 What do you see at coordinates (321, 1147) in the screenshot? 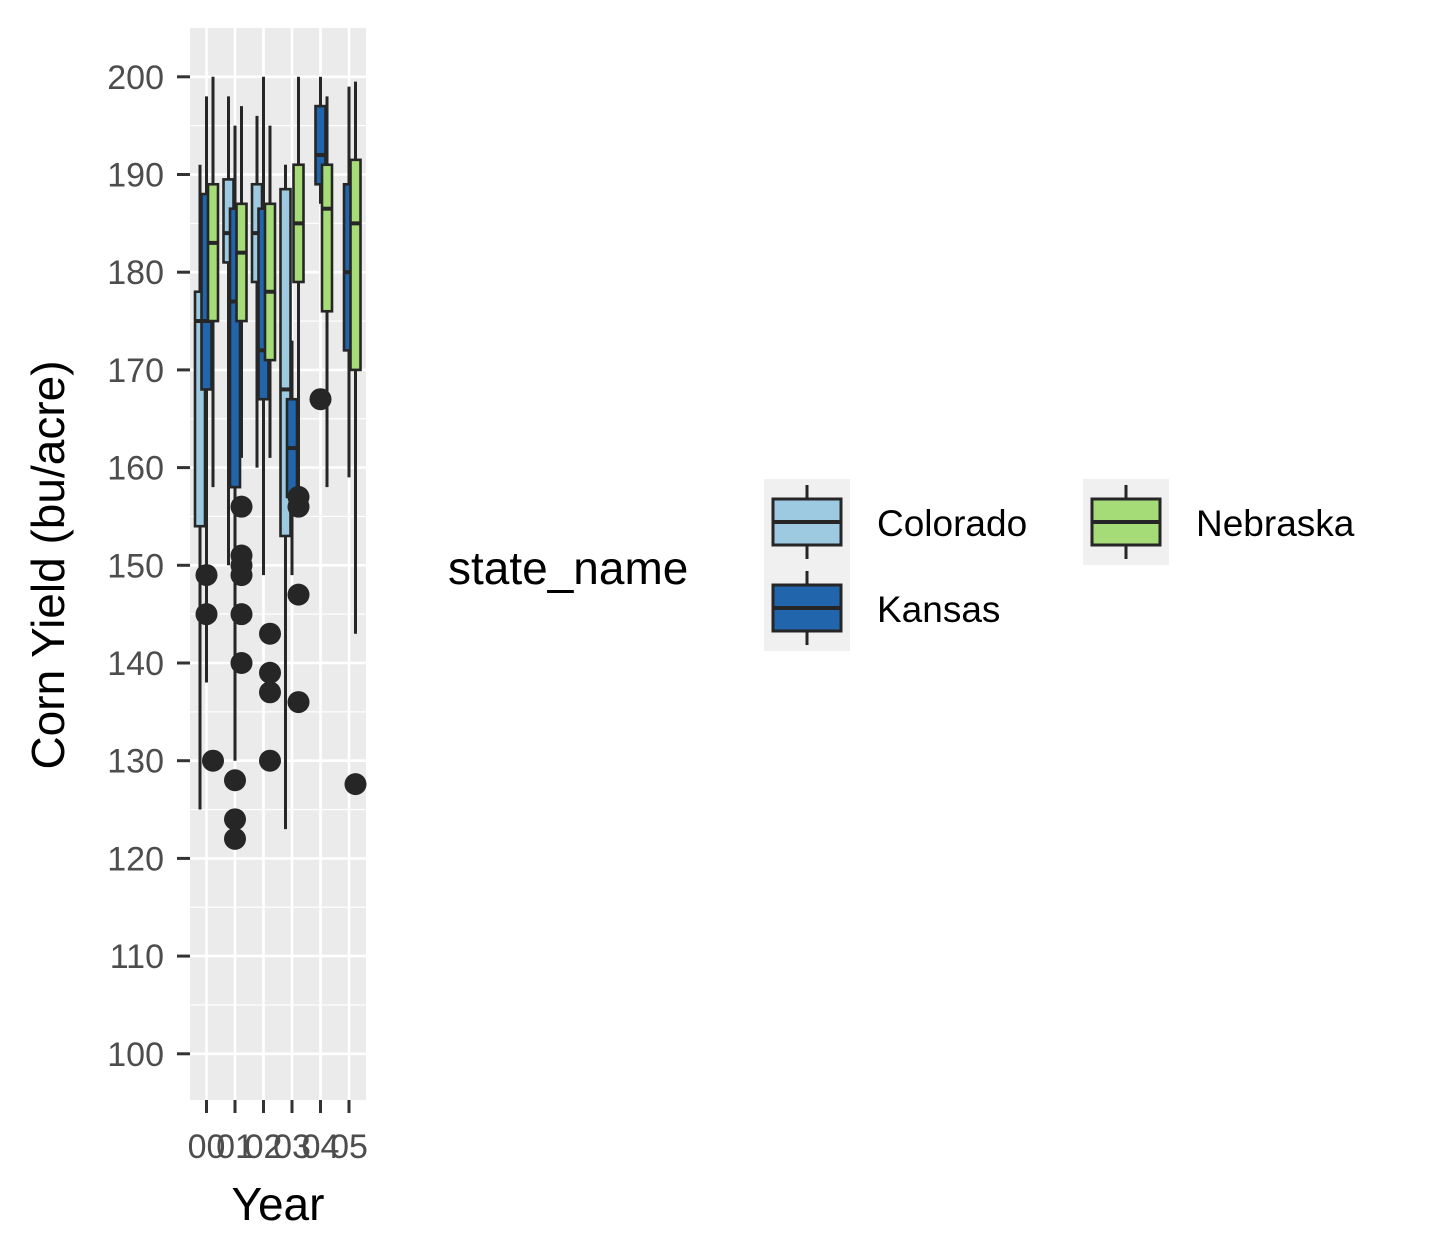
I see `x-tick-label: 04` at bounding box center [321, 1147].